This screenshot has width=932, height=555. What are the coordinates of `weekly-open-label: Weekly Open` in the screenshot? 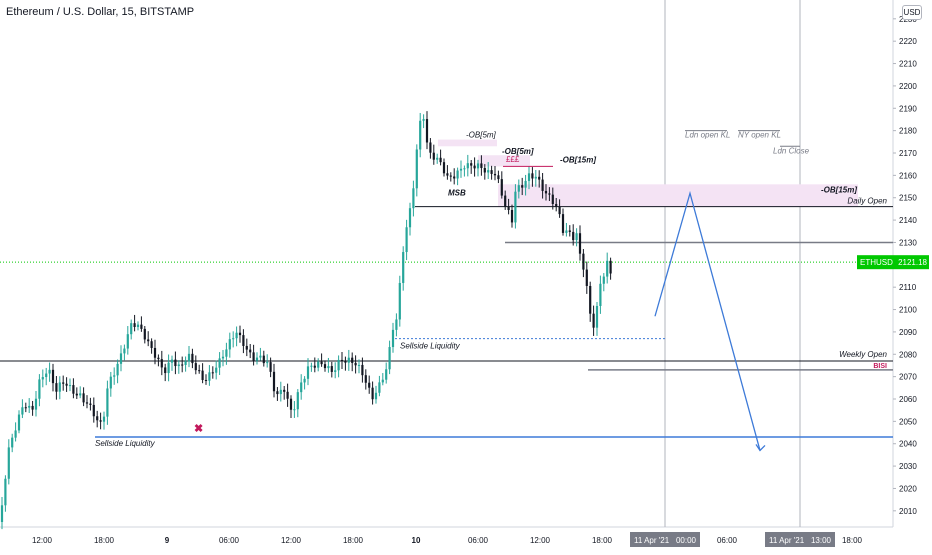 It's located at (863, 354).